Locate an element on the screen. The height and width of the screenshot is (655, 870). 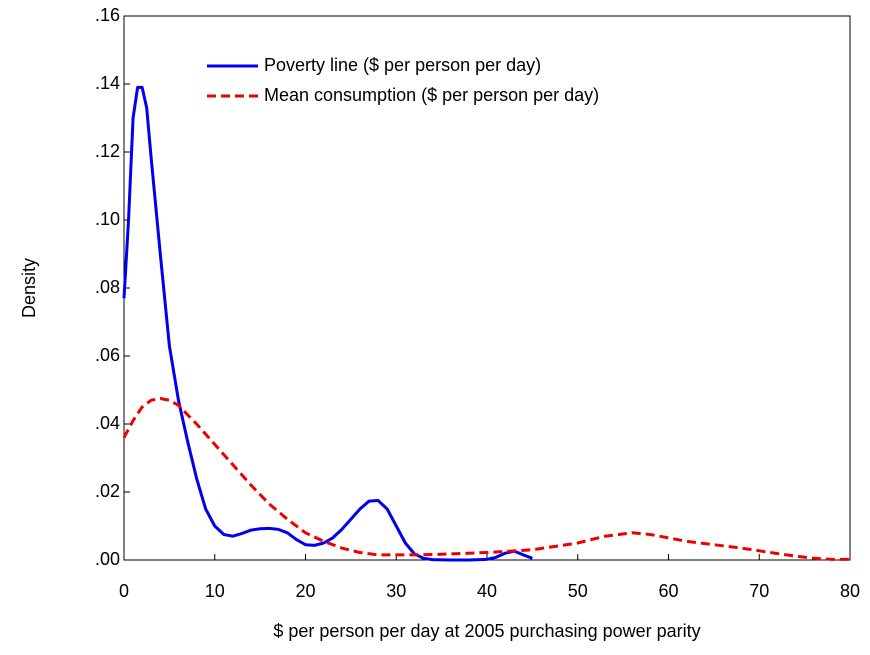
x-tick-label: 50 is located at coordinates (578, 591).